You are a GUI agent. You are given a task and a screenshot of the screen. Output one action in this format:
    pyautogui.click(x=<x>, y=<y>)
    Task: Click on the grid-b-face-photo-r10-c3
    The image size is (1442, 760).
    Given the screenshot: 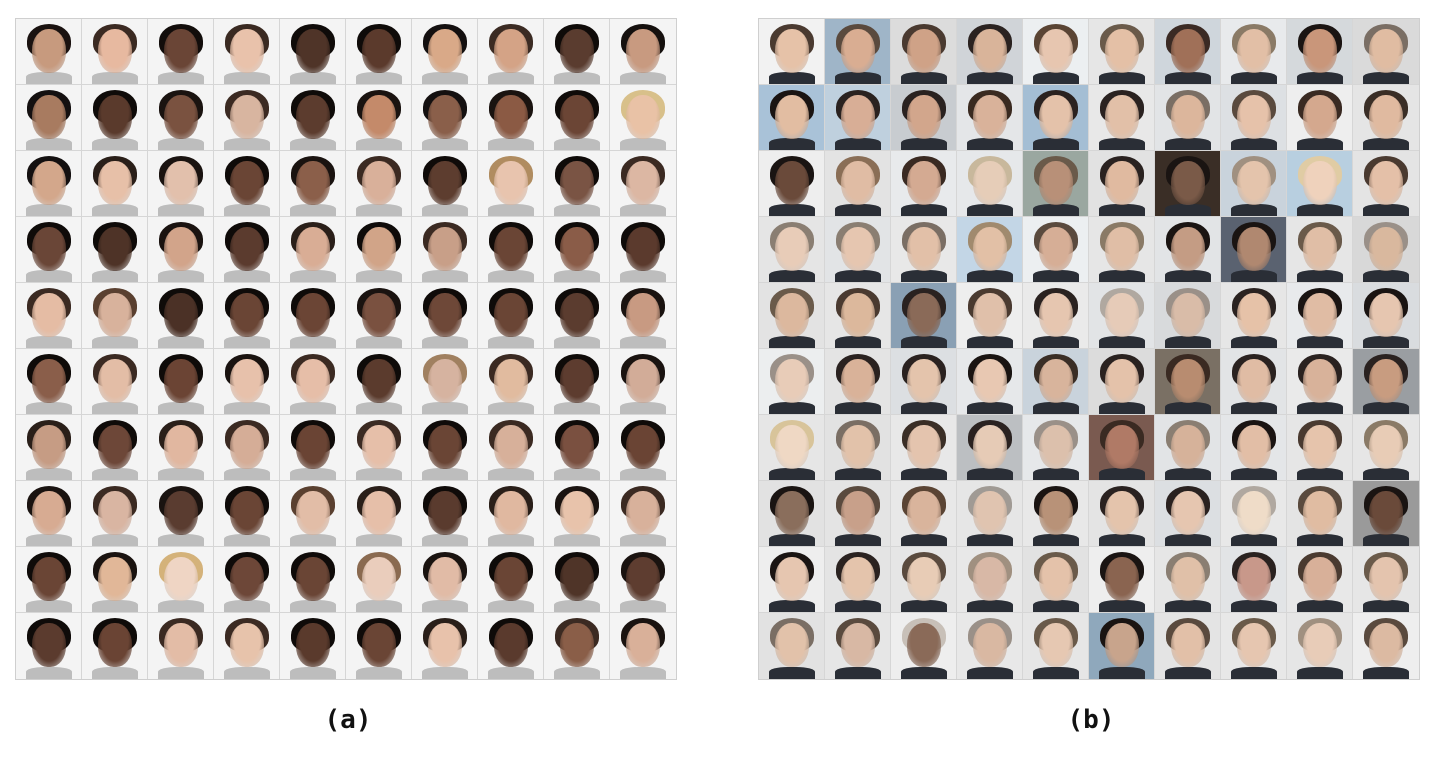 What is the action you would take?
    pyautogui.click(x=924, y=646)
    